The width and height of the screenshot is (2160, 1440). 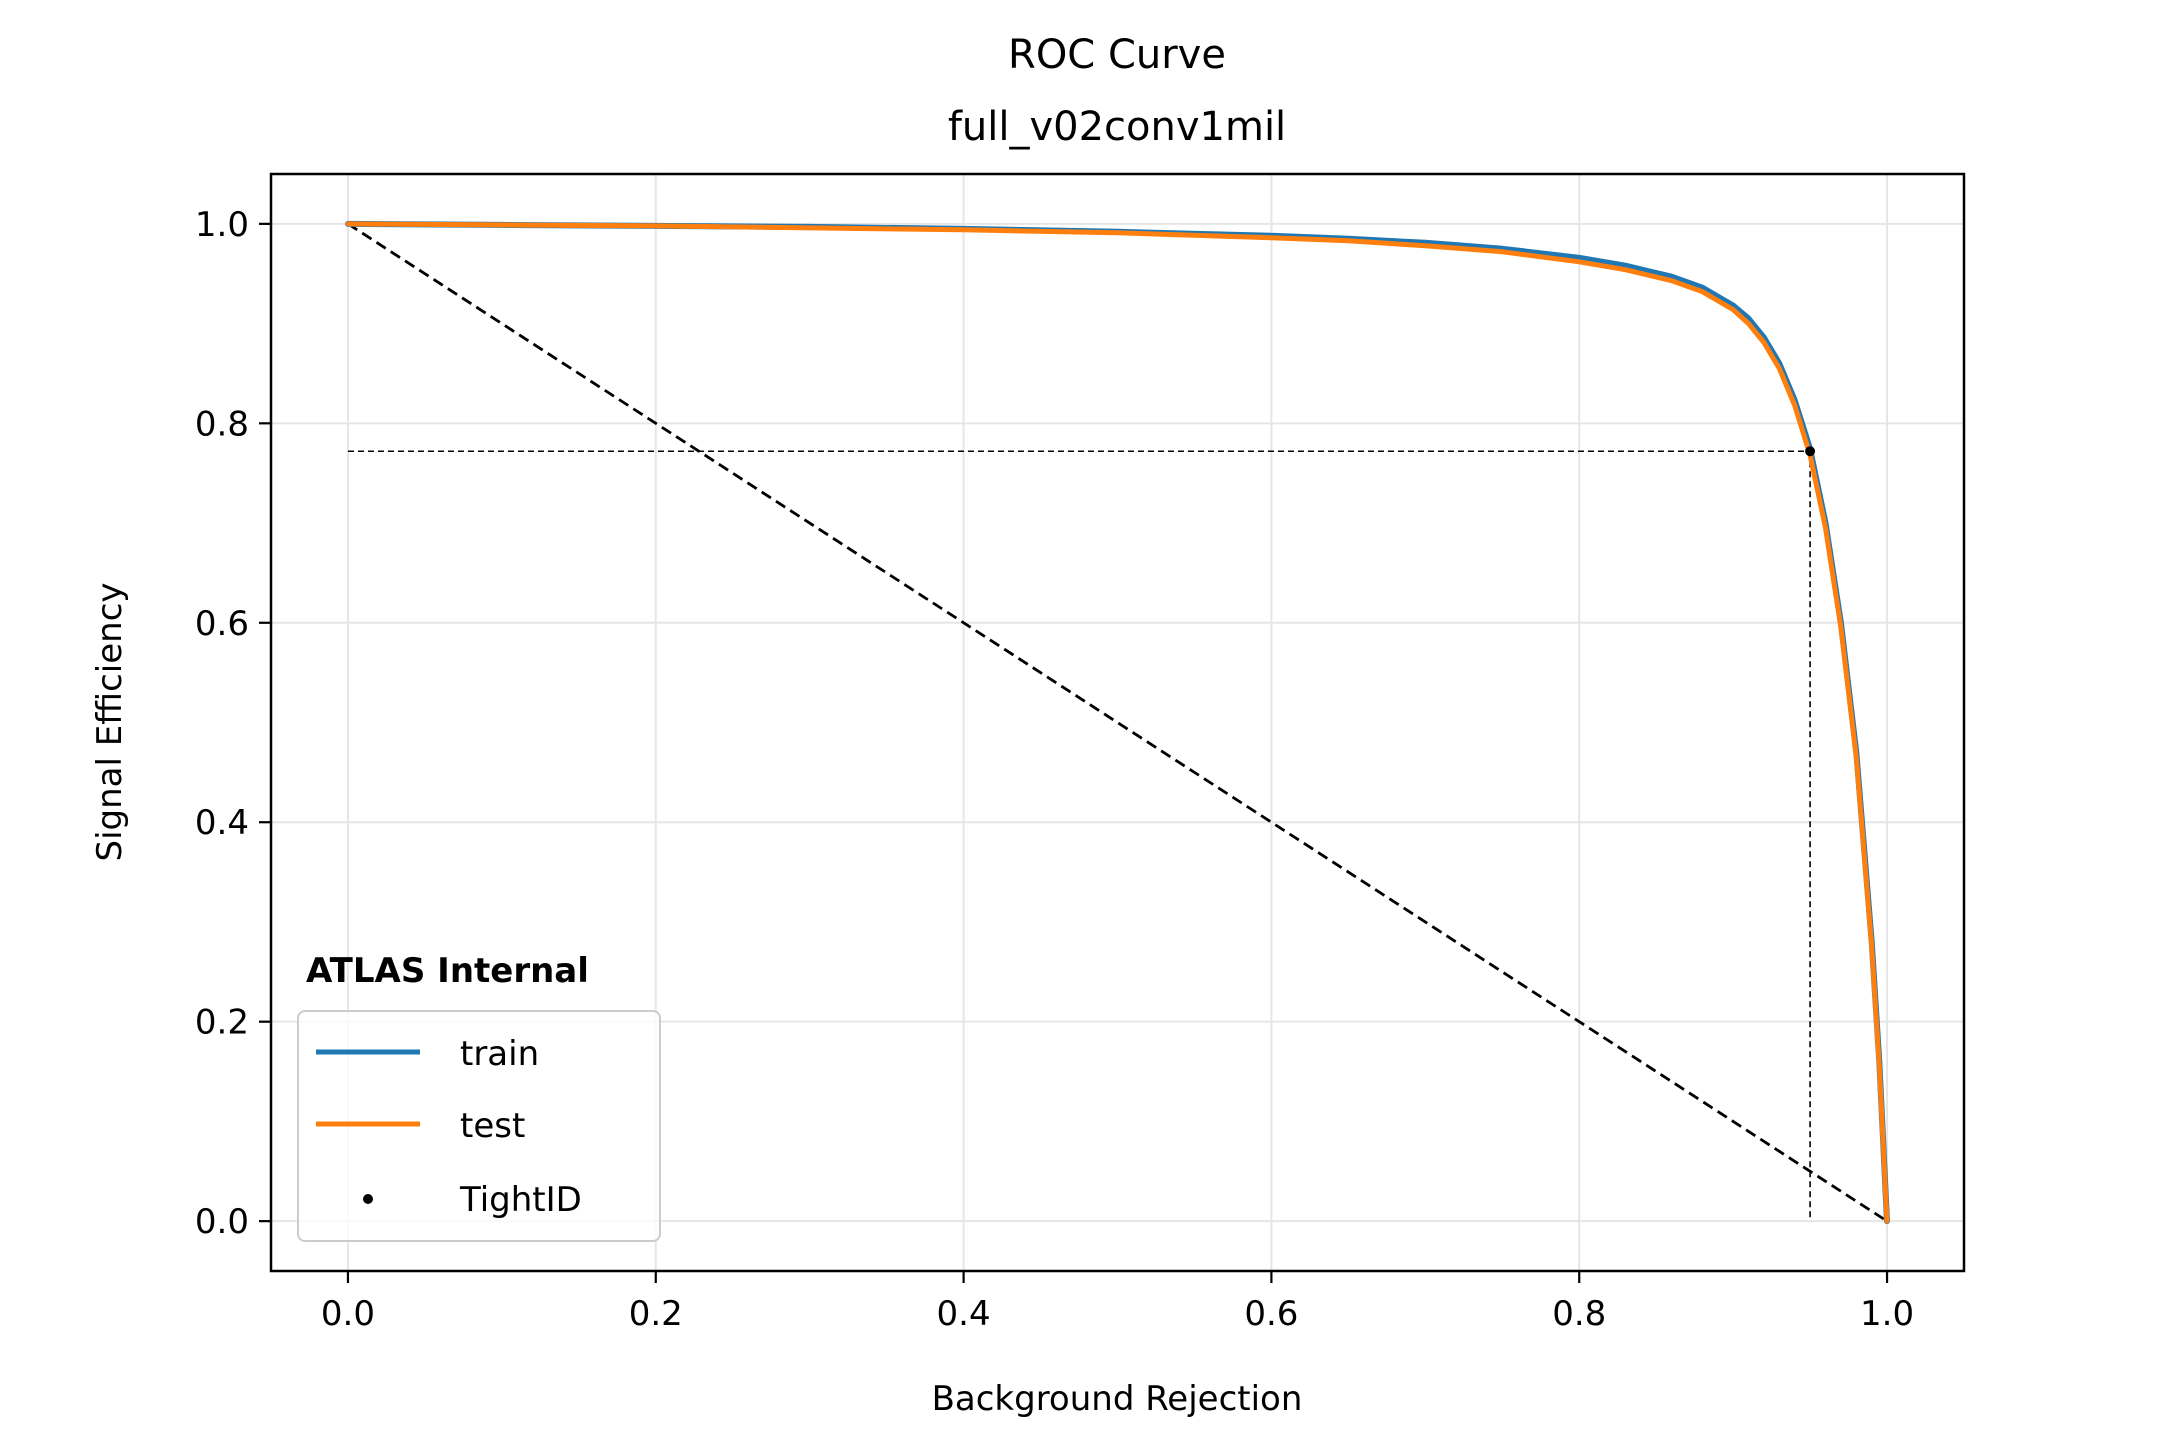 What do you see at coordinates (110, 721) in the screenshot?
I see `y-axis-label: Signal Efficiency` at bounding box center [110, 721].